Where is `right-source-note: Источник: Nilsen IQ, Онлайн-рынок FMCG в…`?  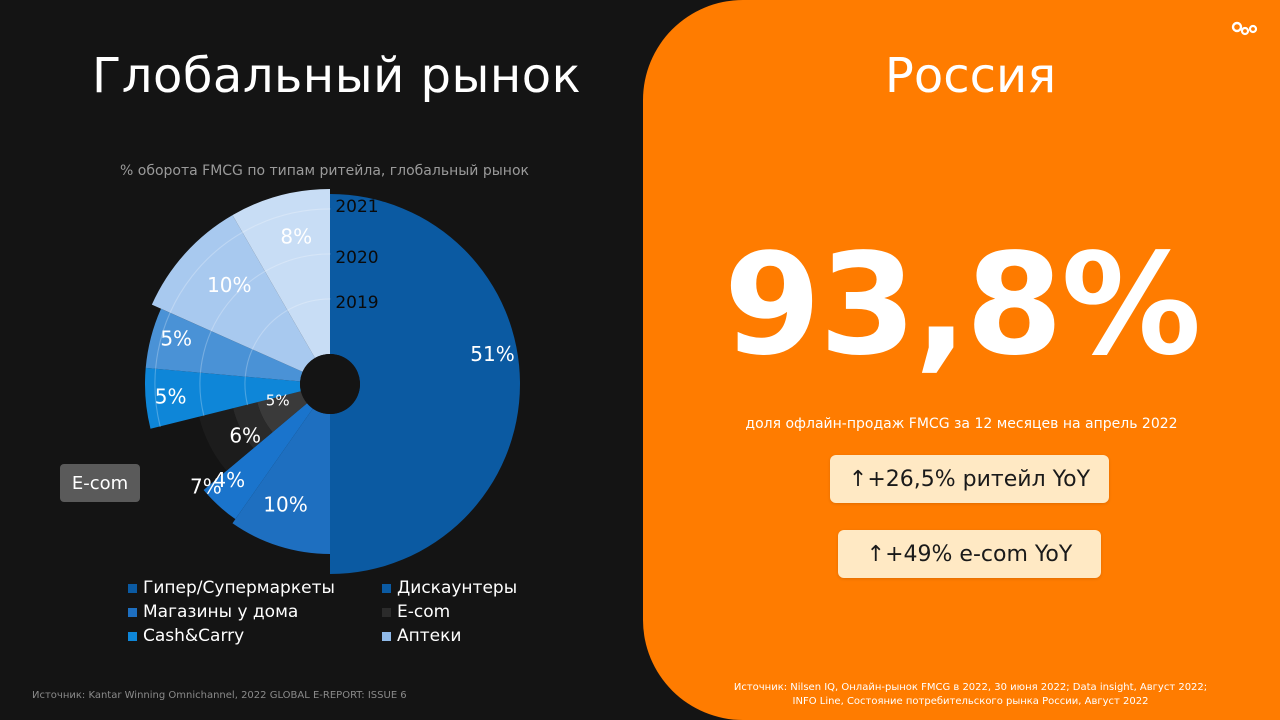 right-source-note: Источник: Nilsen IQ, Онлайн-рынок FMCG в… is located at coordinates (961, 695).